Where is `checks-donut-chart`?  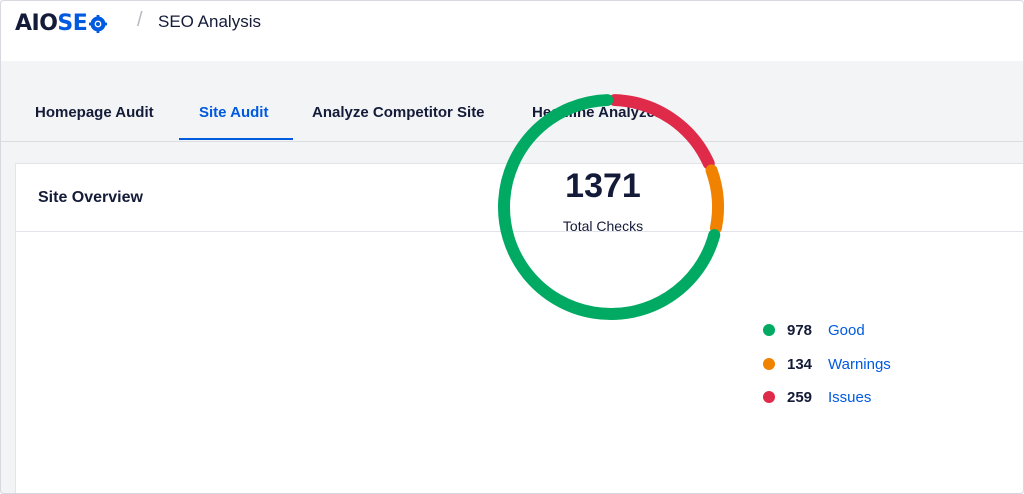 checks-donut-chart is located at coordinates (611, 207).